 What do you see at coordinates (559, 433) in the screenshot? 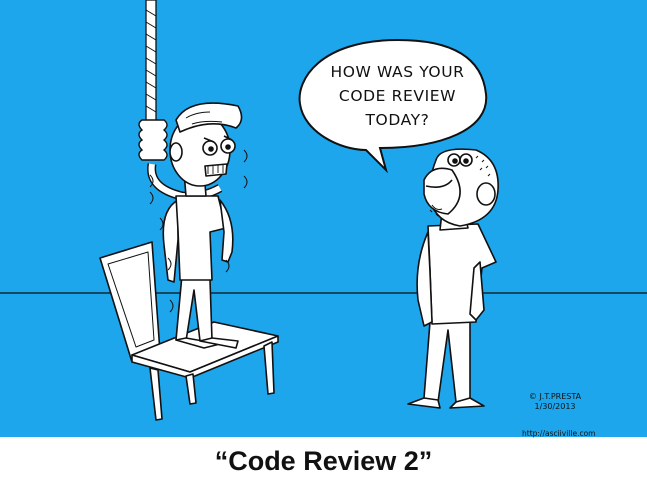
I see `source-url: http://asciiville.com` at bounding box center [559, 433].